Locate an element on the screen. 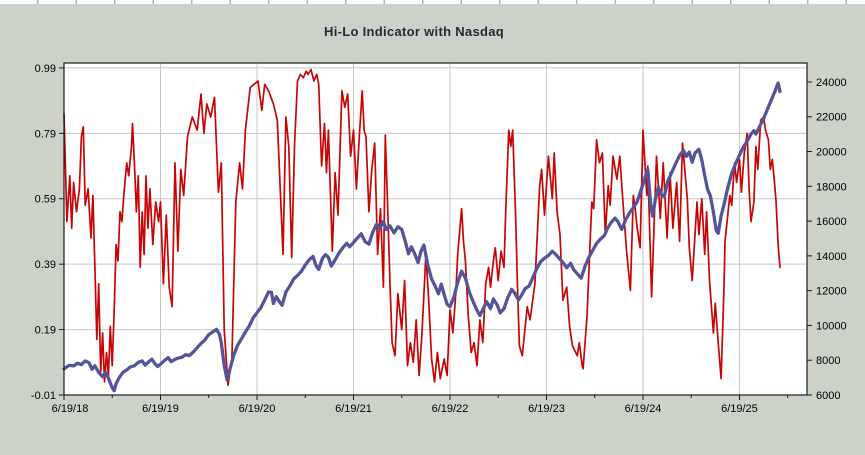 Image resolution: width=865 pixels, height=455 pixels. x-axis-tick-label: 6/19/25 is located at coordinates (739, 409).